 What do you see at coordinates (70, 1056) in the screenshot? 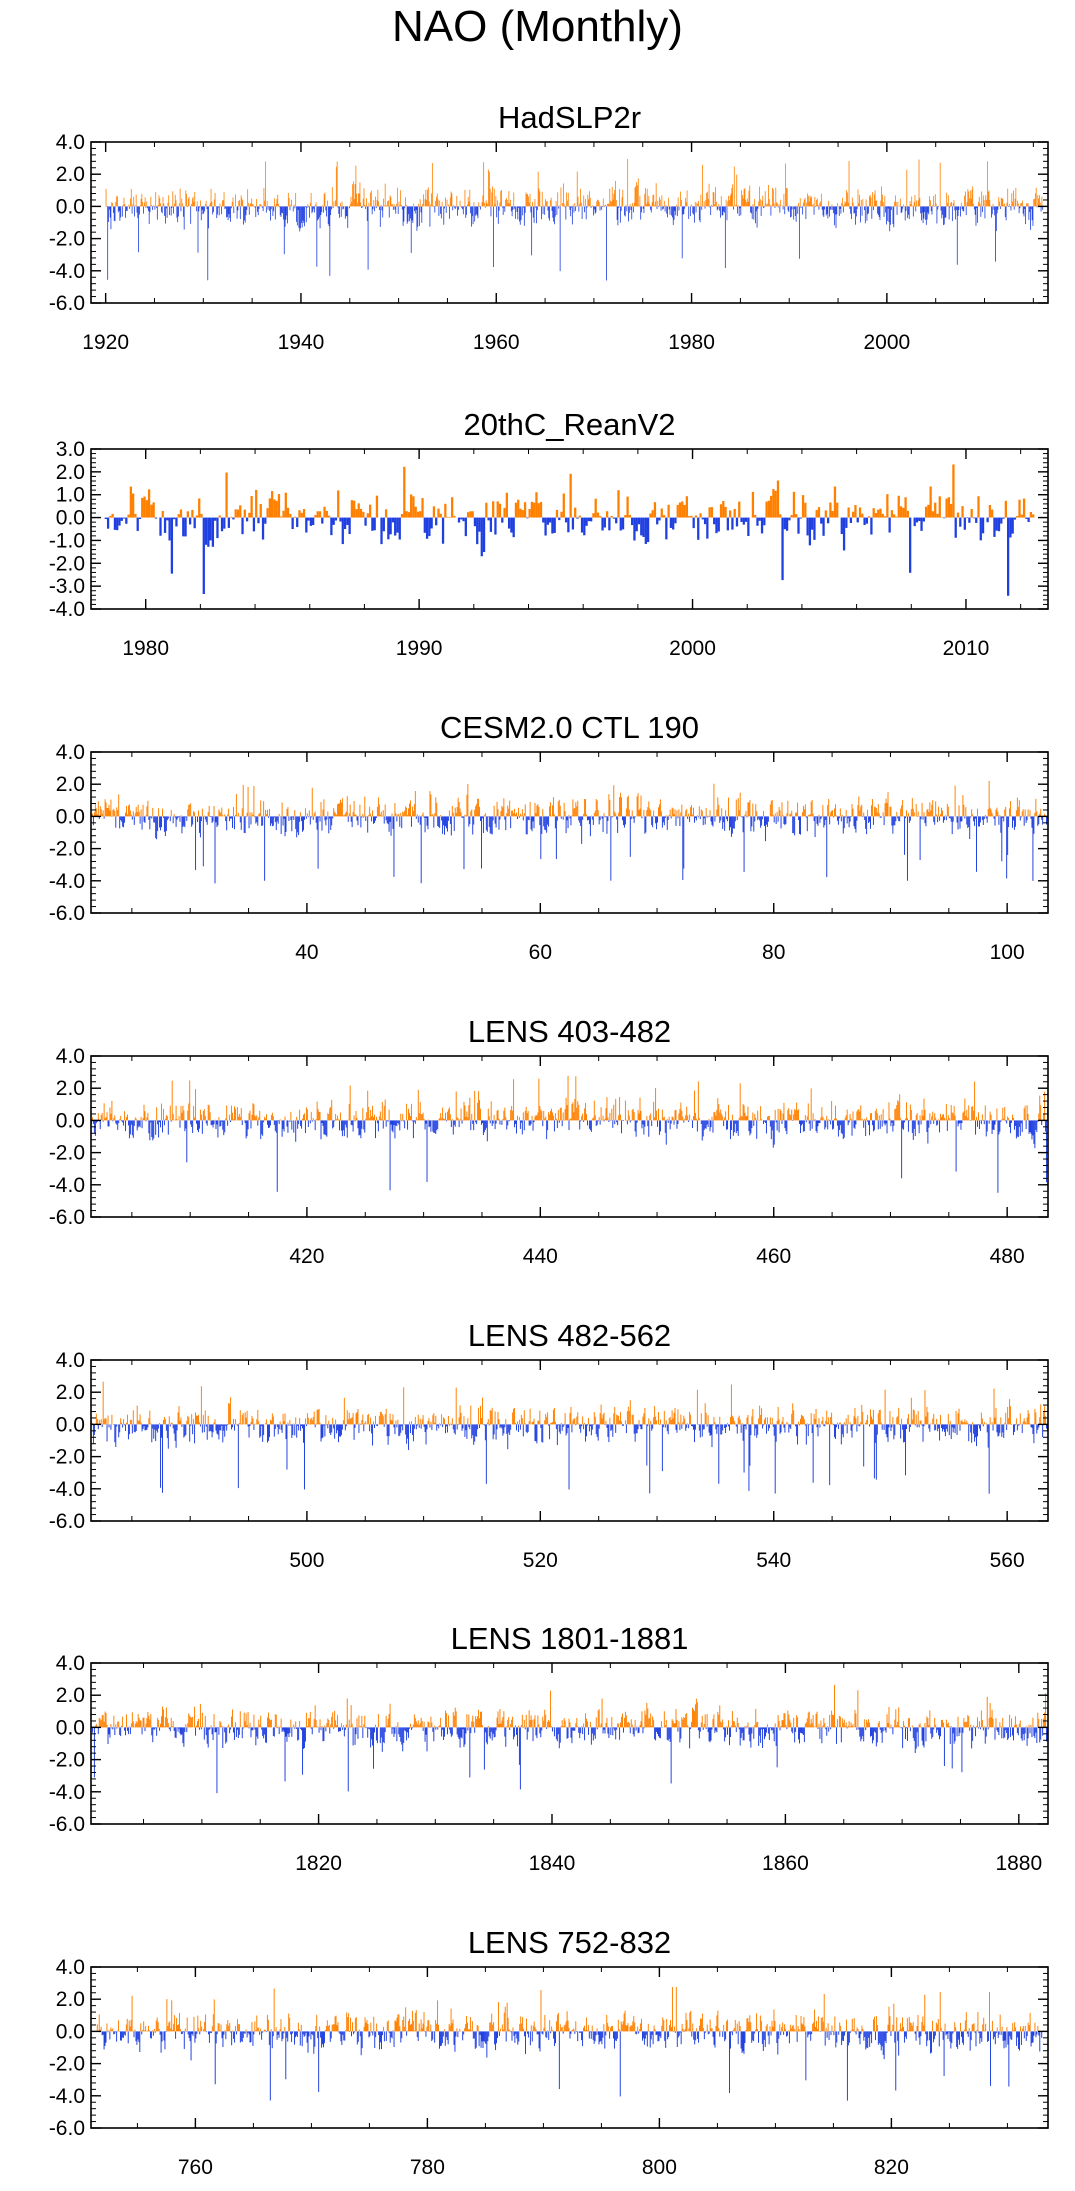
I see `y-tick-label: 4.0` at bounding box center [70, 1056].